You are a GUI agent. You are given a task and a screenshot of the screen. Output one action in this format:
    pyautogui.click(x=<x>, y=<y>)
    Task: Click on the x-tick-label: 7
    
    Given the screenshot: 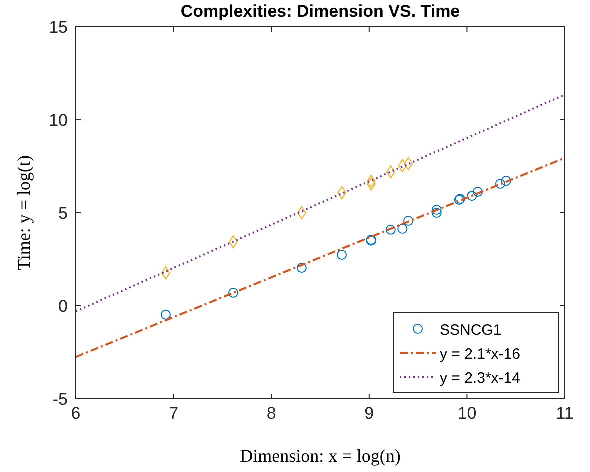 What is the action you would take?
    pyautogui.click(x=174, y=413)
    